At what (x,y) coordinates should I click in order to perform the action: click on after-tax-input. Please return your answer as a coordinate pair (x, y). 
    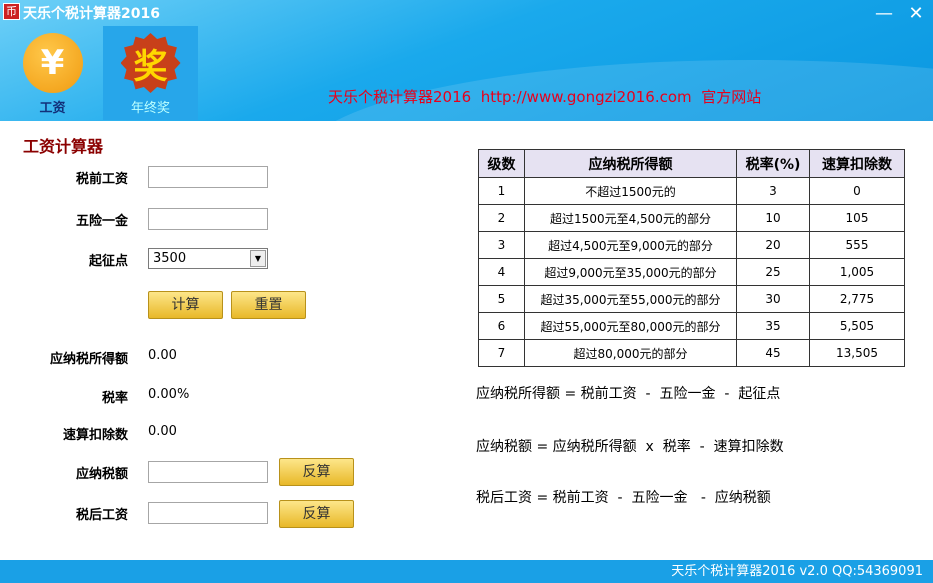
    Looking at the image, I should click on (208, 513).